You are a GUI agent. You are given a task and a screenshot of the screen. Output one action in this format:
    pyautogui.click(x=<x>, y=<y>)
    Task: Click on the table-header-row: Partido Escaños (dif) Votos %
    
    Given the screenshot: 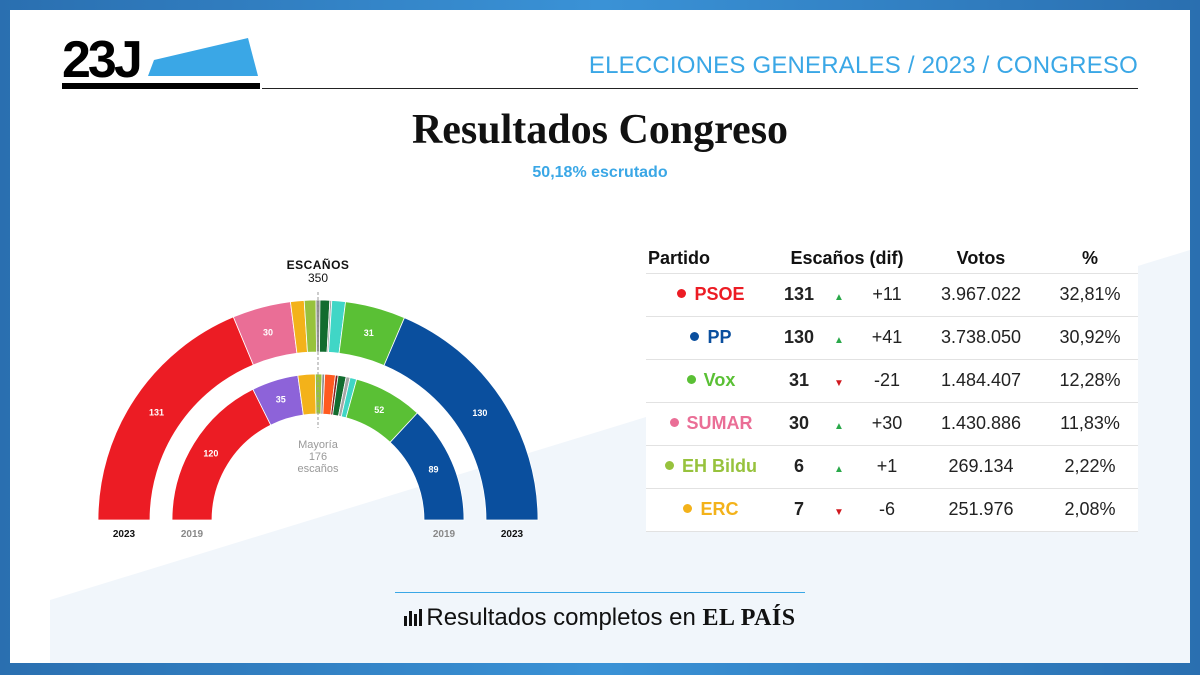 What is the action you would take?
    pyautogui.click(x=892, y=259)
    